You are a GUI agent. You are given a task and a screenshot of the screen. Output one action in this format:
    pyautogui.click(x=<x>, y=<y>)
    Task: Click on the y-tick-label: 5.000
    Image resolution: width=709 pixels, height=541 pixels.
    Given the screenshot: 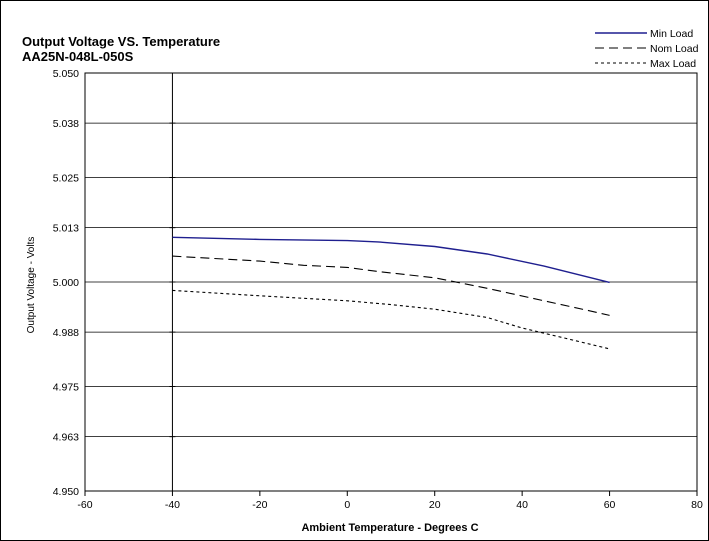 What is the action you would take?
    pyautogui.click(x=66, y=283)
    